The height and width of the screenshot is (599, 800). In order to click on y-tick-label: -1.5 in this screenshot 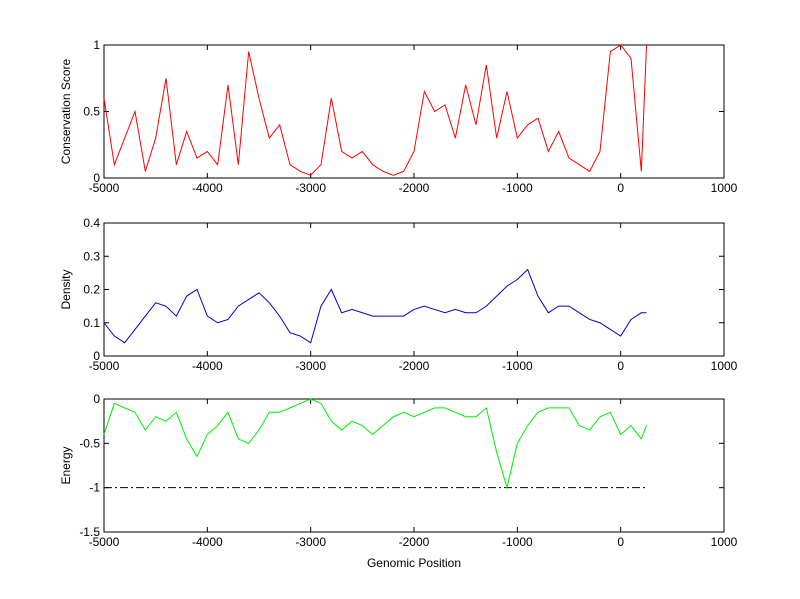, I will do `click(89, 532)`.